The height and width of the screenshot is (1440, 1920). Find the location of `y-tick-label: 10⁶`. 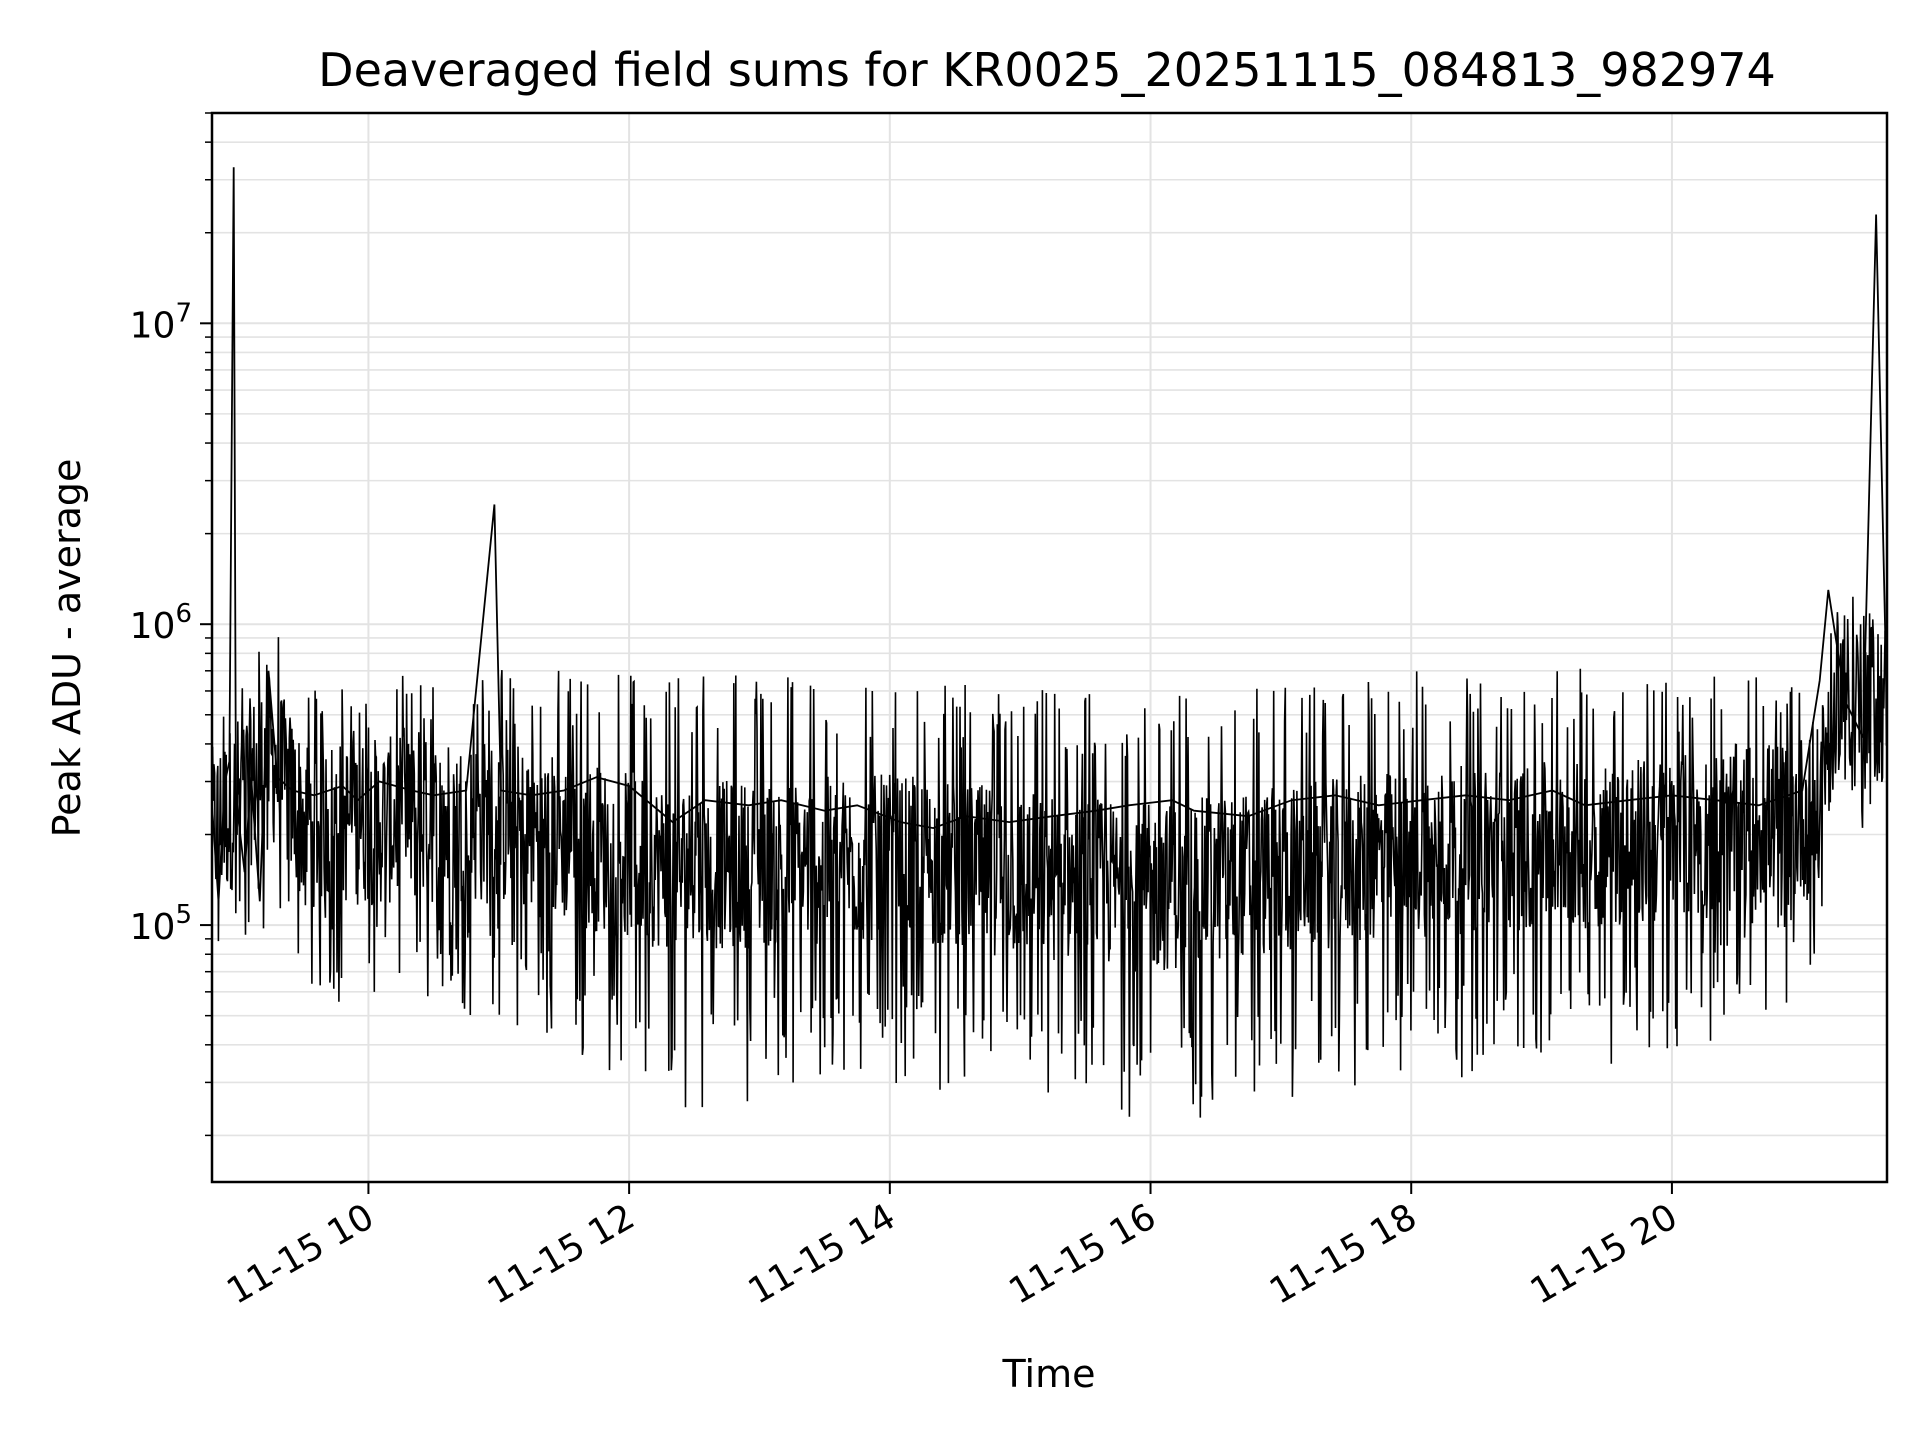

y-tick-label: 10⁶ is located at coordinates (161, 623).